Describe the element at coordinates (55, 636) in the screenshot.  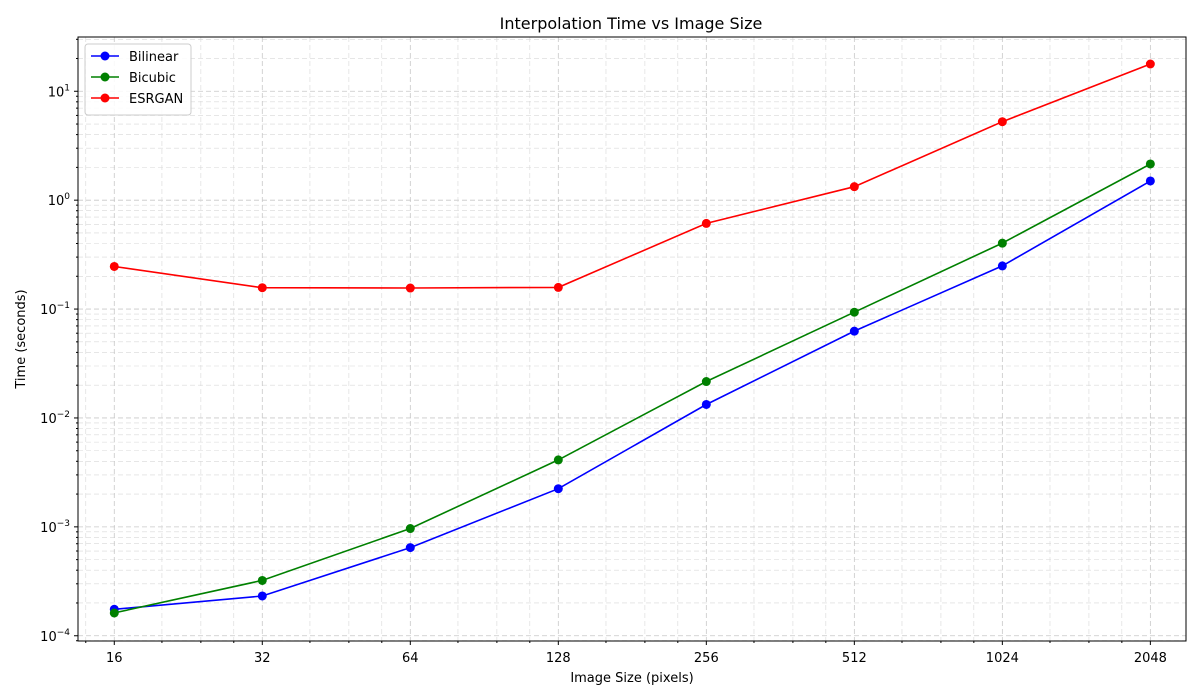
I see `y-tick-label: 10⁻⁴` at that location.